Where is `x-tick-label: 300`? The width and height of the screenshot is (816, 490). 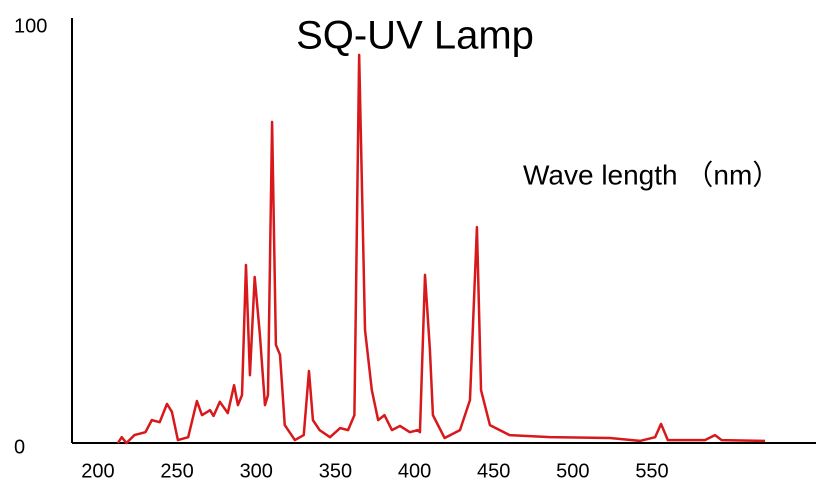 x-tick-label: 300 is located at coordinates (256, 471).